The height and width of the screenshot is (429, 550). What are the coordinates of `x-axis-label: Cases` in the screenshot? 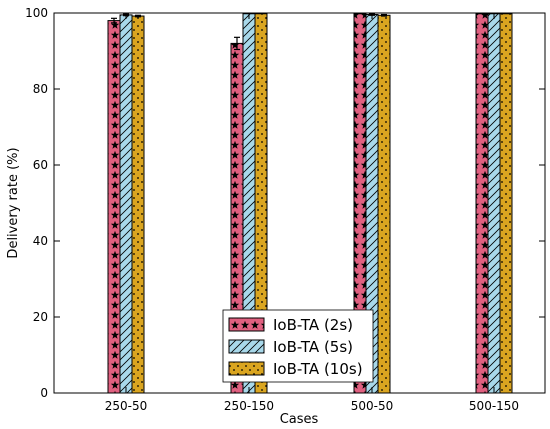 It's located at (299, 419).